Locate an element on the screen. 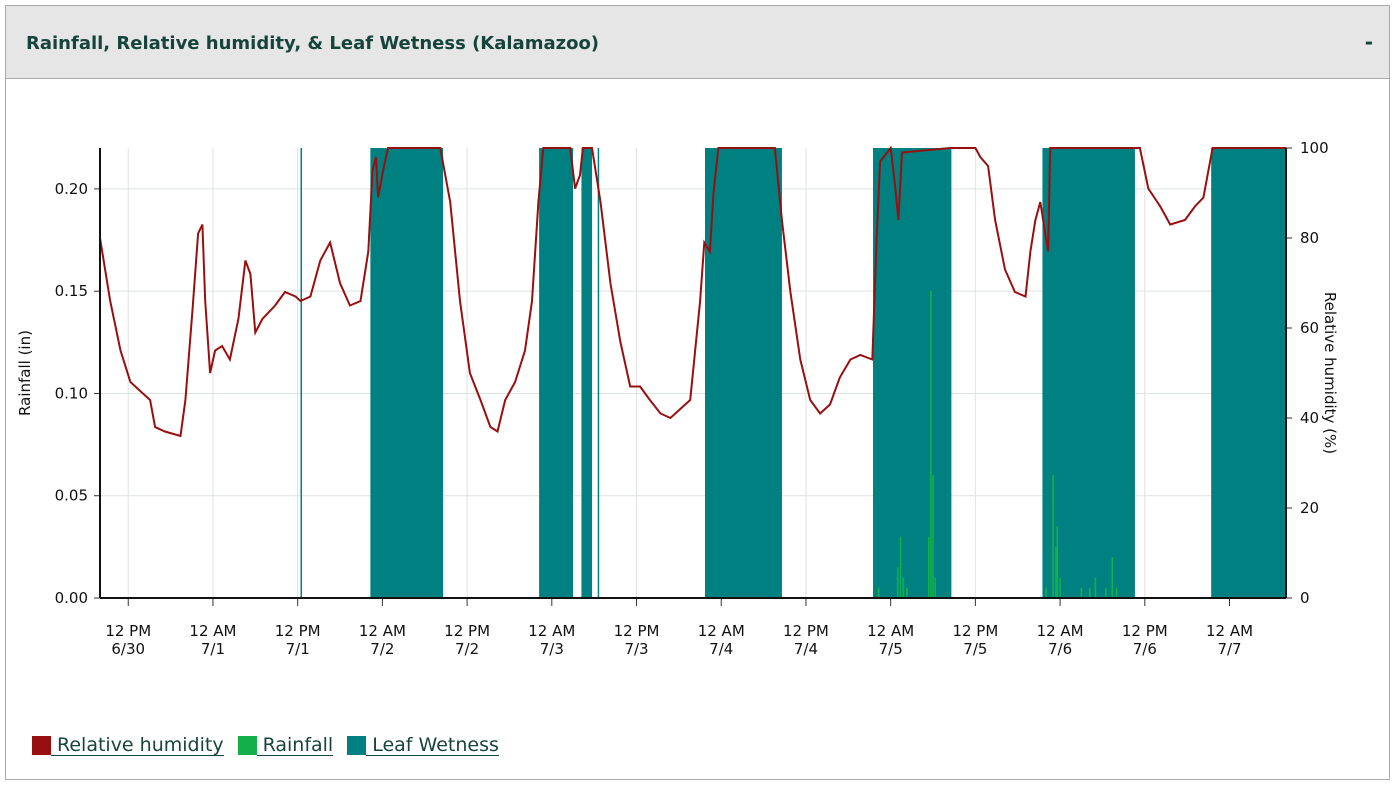  y-left-tick-label: 0.10 is located at coordinates (71, 393).